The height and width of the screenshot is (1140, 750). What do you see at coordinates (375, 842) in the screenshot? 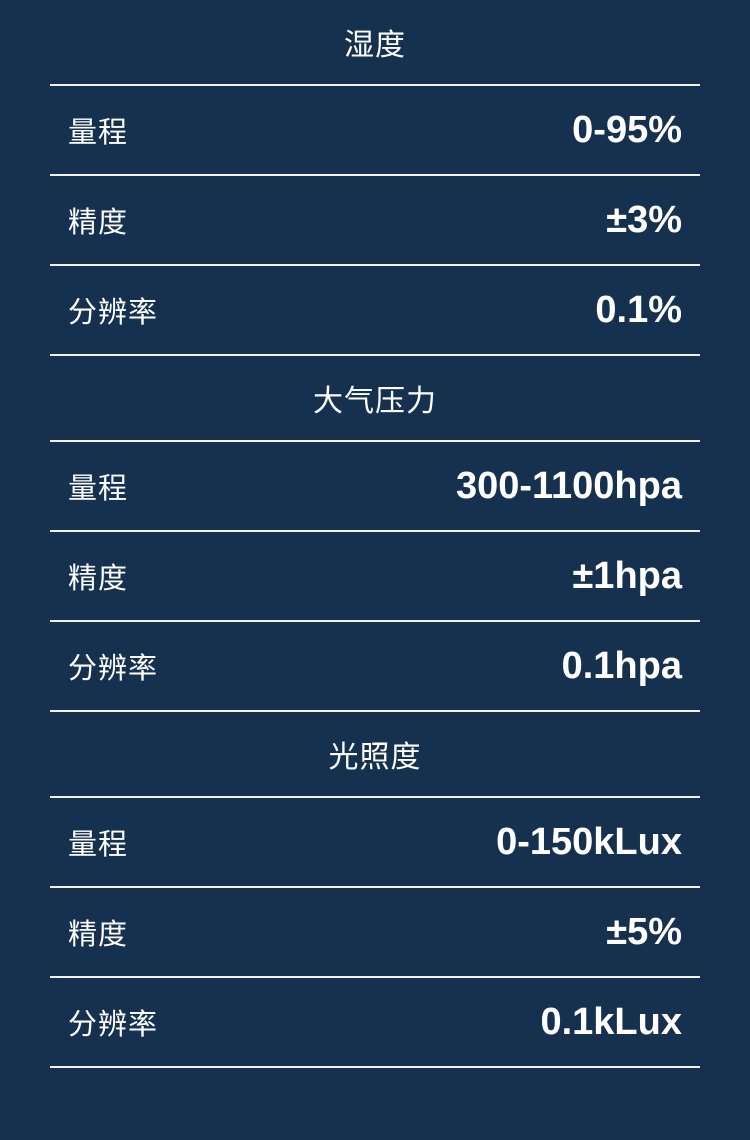
I see `spec-row: 量程 0-150kLux` at bounding box center [375, 842].